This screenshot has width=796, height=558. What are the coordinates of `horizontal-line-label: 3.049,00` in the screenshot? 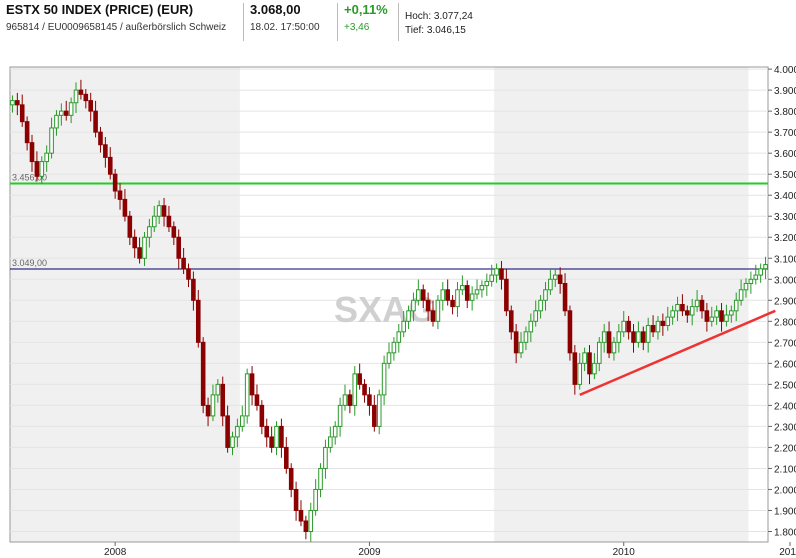 It's located at (29, 263).